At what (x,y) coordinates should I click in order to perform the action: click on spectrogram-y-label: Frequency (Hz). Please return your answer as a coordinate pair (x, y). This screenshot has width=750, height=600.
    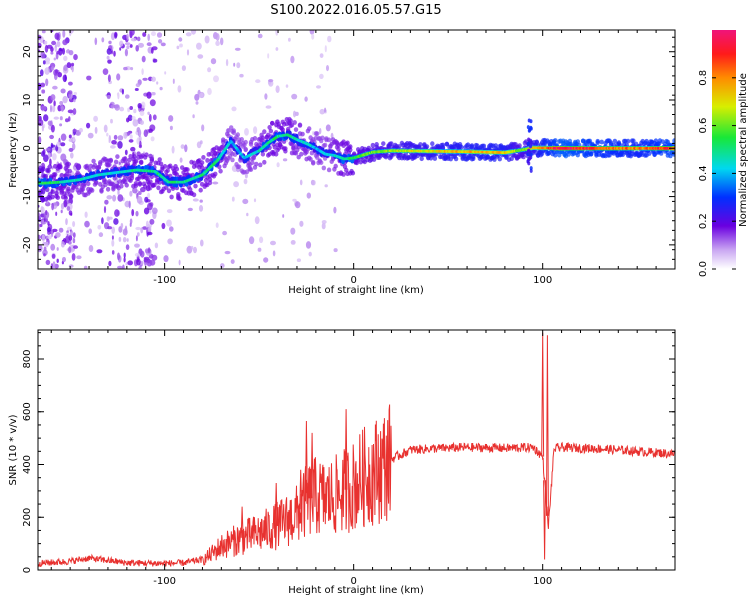
    Looking at the image, I should click on (13, 150).